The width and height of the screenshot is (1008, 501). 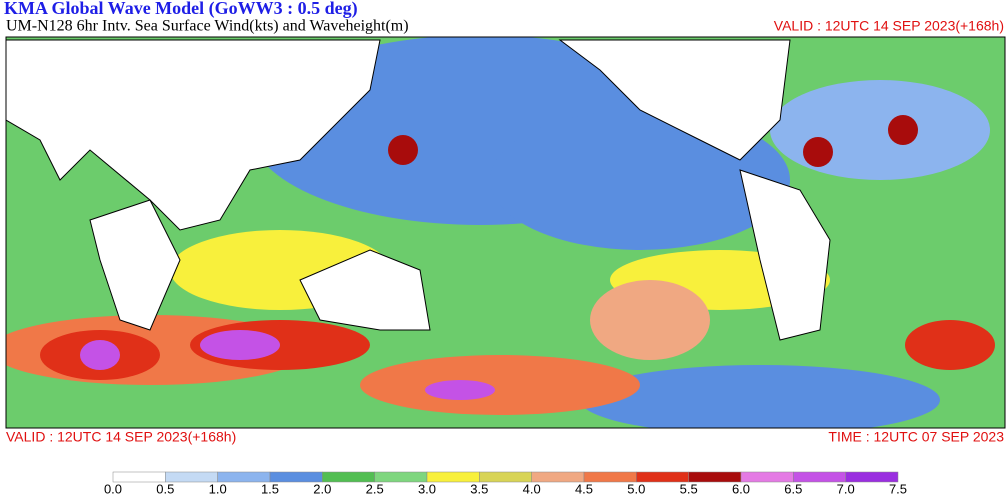 I want to click on colorbar-label: 7.0, so click(x=846, y=488).